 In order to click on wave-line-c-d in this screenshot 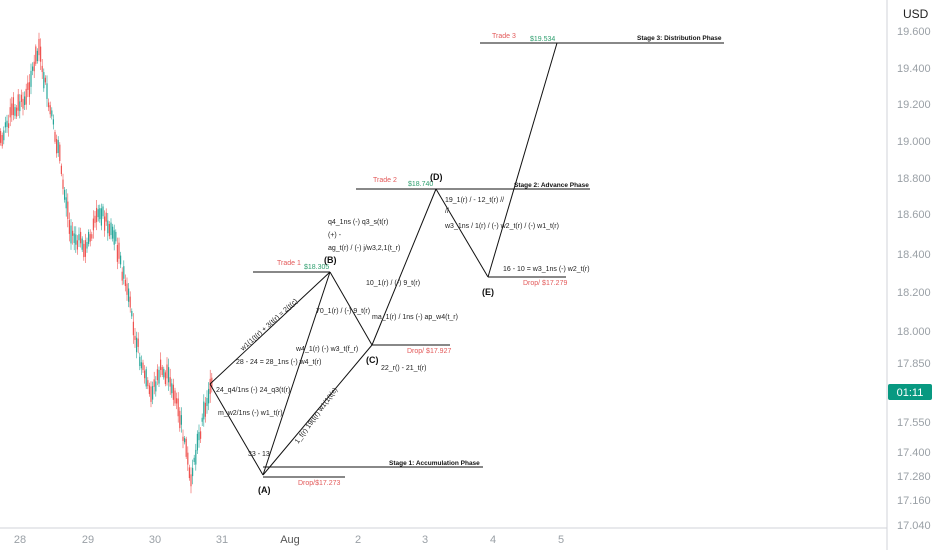, I will do `click(404, 267)`.